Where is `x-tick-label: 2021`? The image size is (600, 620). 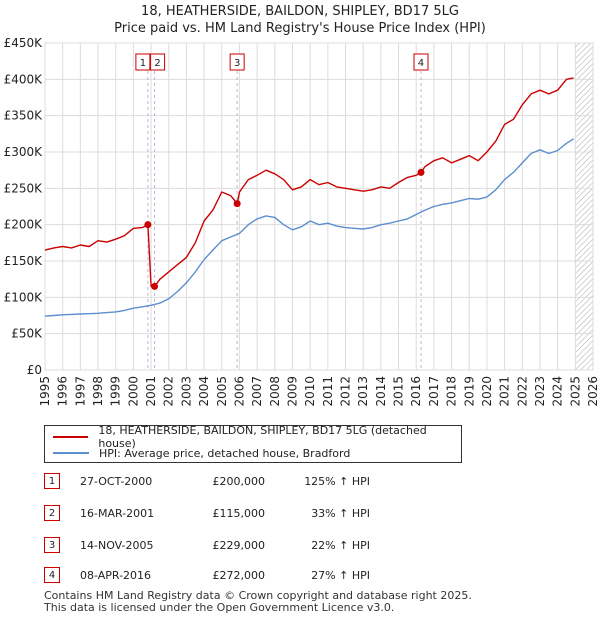 x-tick-label: 2021 is located at coordinates (505, 391).